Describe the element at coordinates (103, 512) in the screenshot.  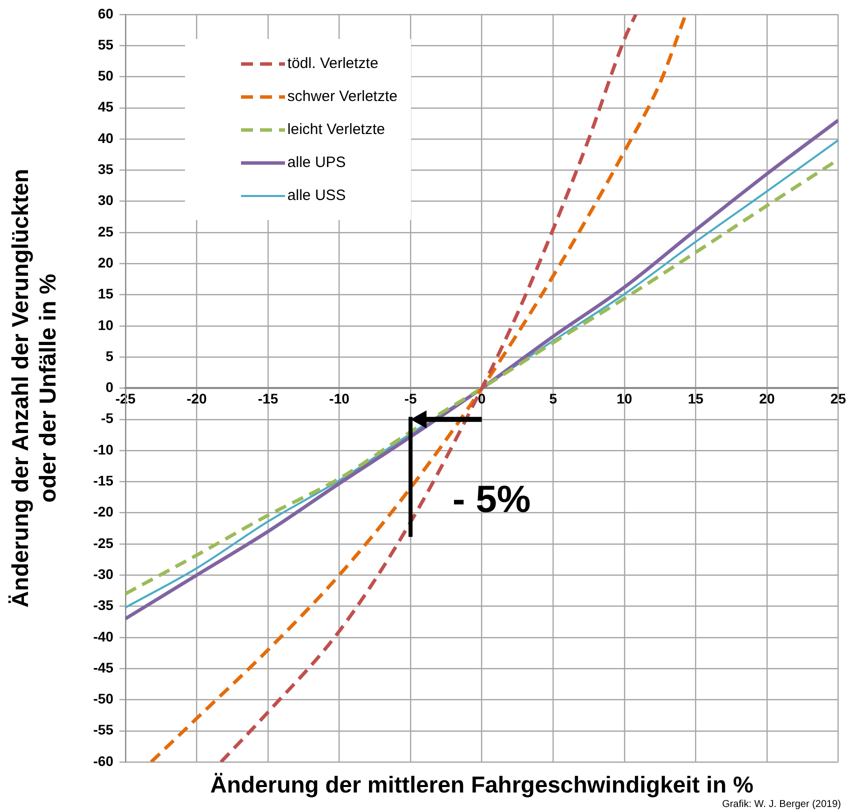
I see `y-tick-label: -20` at that location.